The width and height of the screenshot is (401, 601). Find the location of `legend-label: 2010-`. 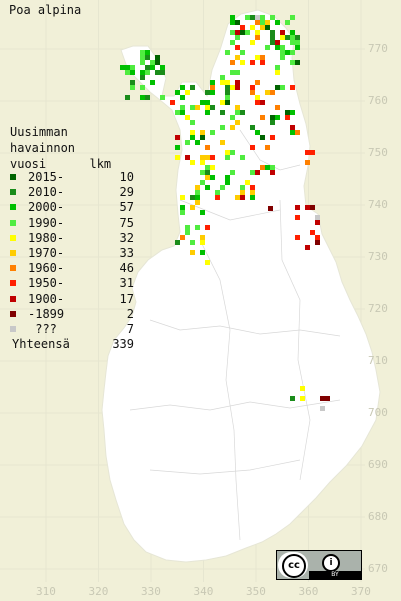

legend-label: 2010- is located at coordinates (46, 192).